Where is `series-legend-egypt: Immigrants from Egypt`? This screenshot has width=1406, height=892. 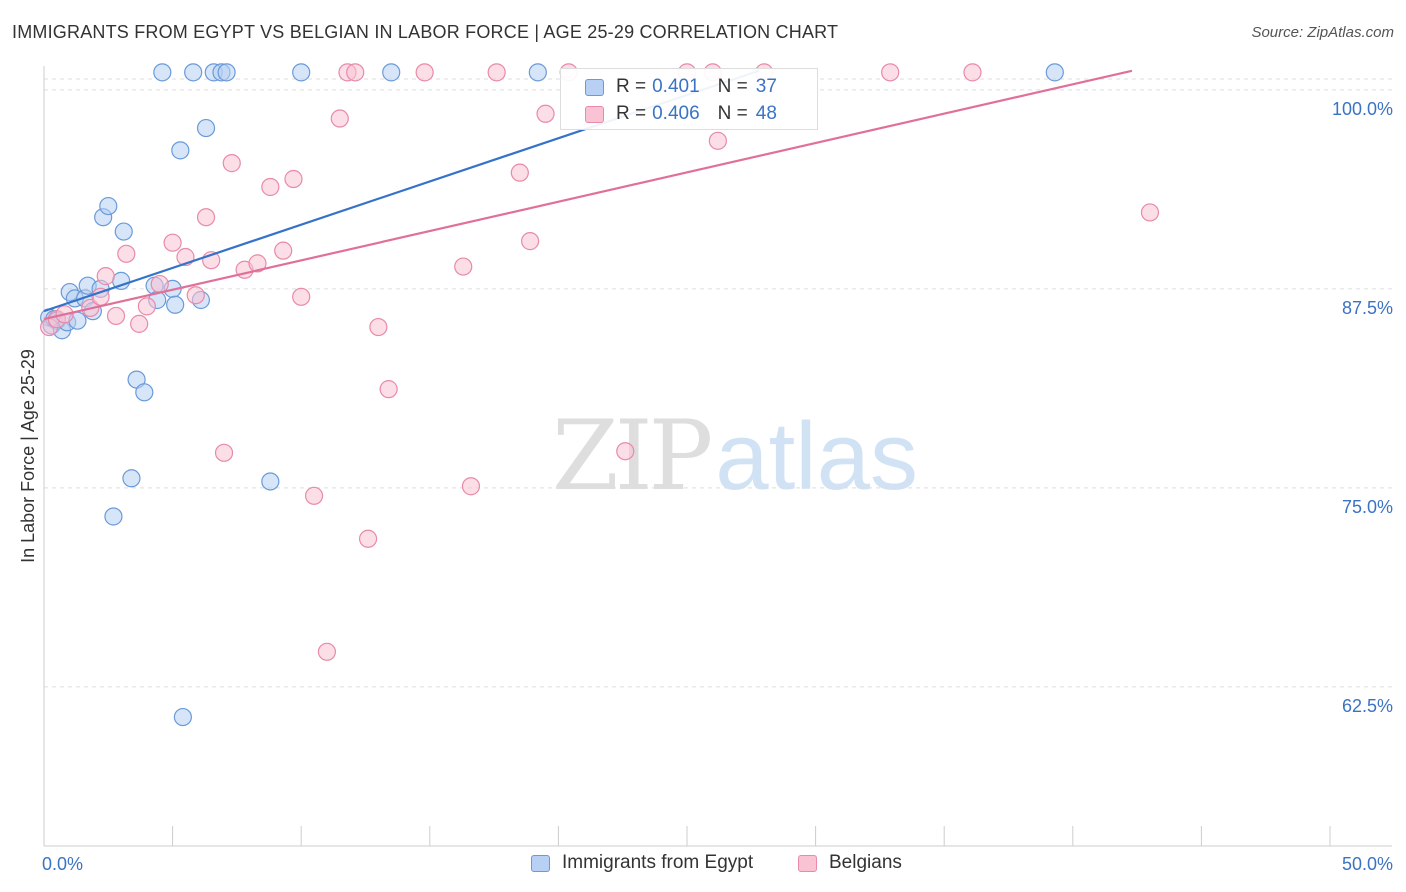 series-legend-egypt: Immigrants from Egypt is located at coordinates (642, 863).